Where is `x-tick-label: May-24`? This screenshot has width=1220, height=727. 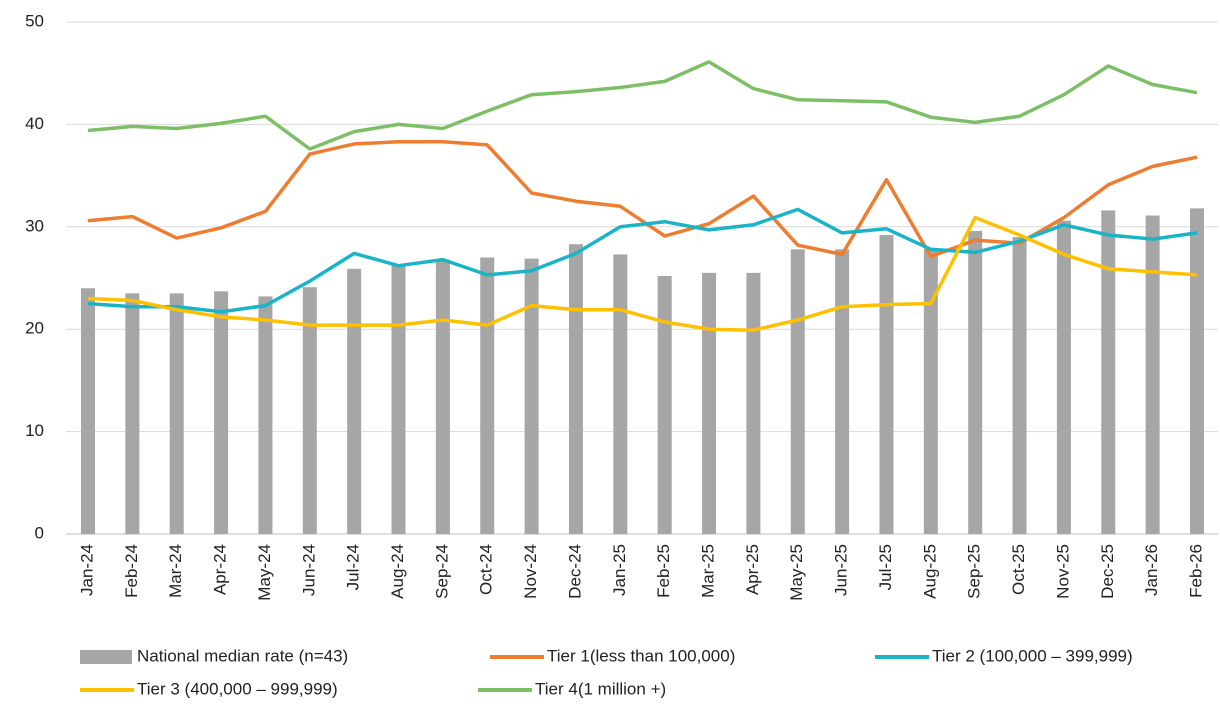
x-tick-label: May-24 is located at coordinates (264, 572).